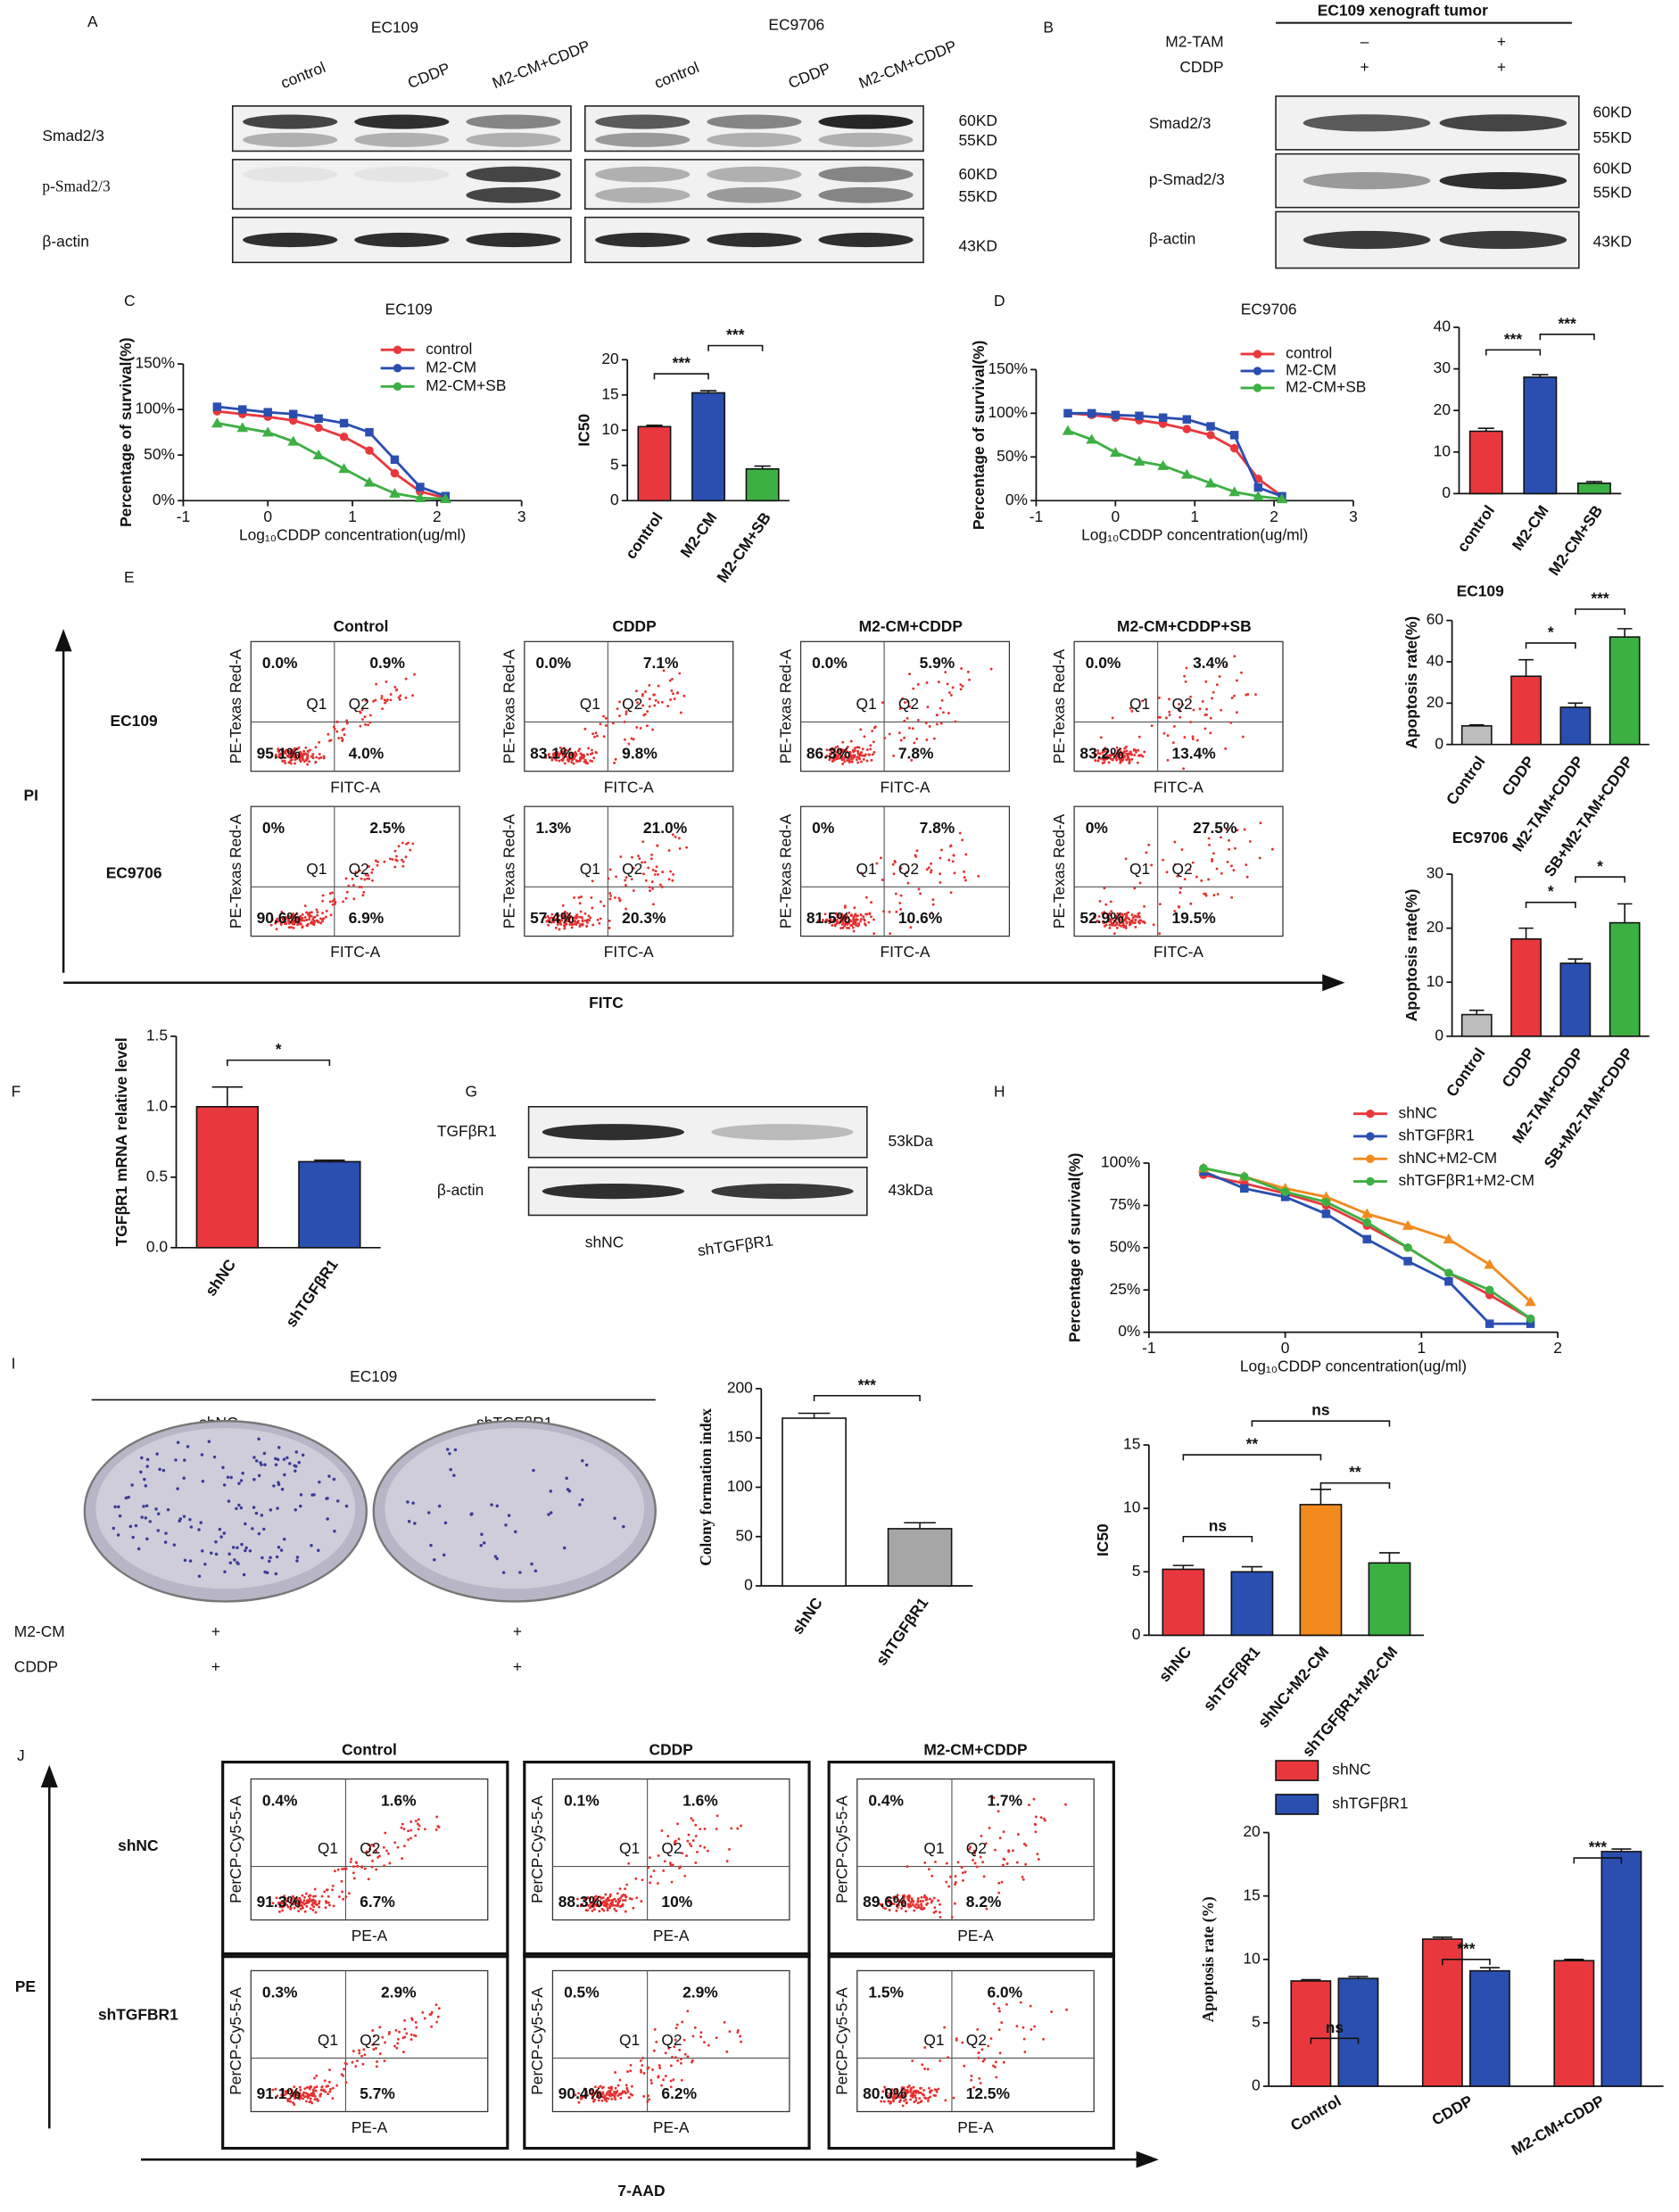  What do you see at coordinates (1442, 409) in the screenshot?
I see `y-tick-label: 20` at bounding box center [1442, 409].